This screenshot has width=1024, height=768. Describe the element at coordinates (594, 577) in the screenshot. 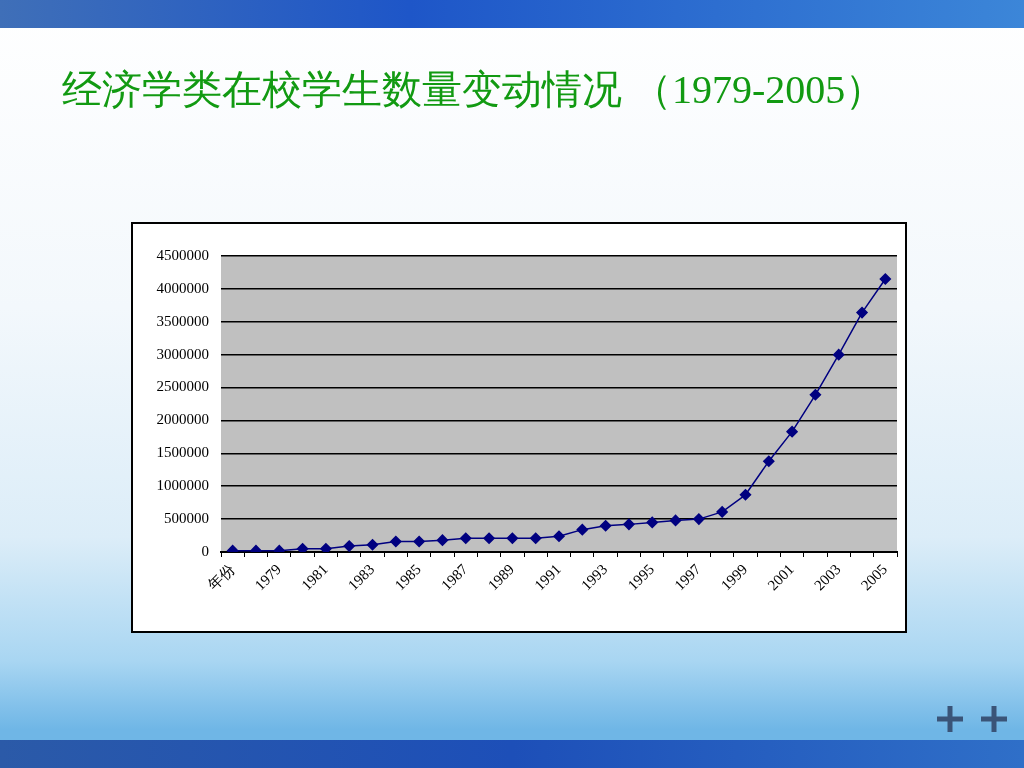

I see `x-tick-label: 1993` at that location.